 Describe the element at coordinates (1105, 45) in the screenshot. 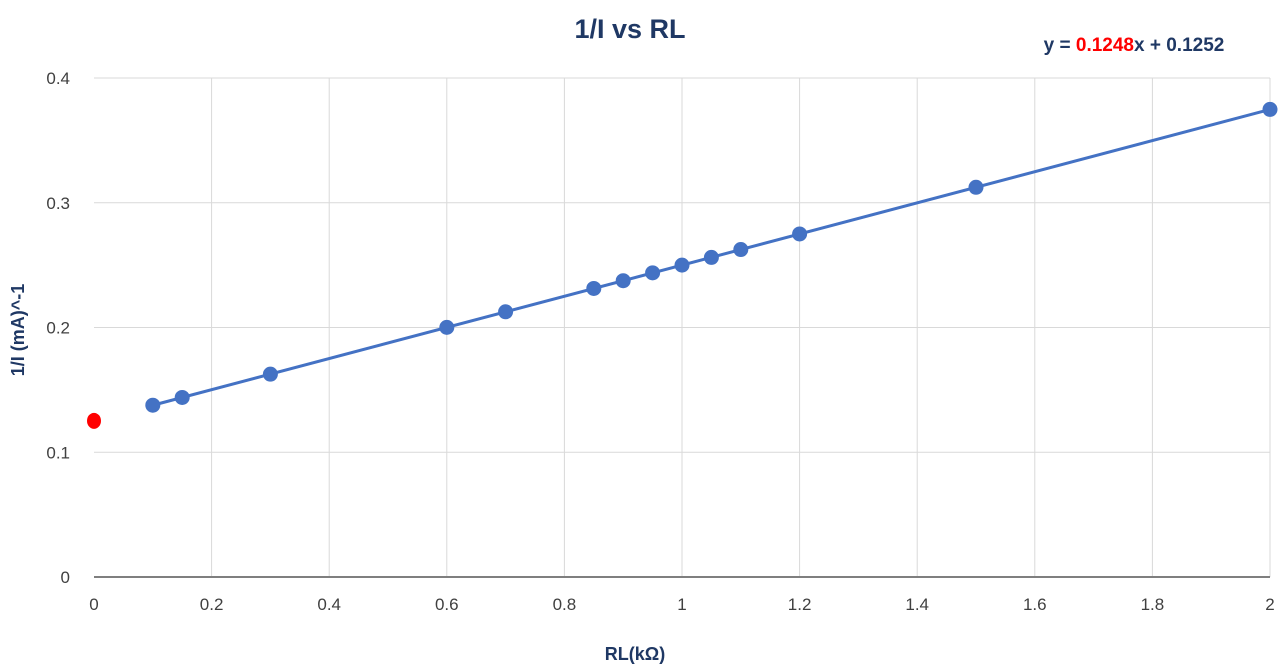

I see `equation-slope: 0.1248` at that location.